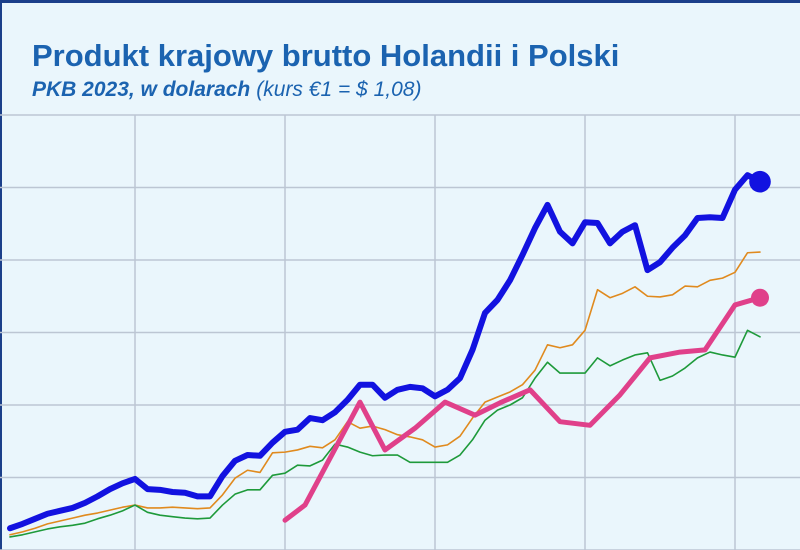 This screenshot has width=800, height=550. I want to click on subtitle-note: (kurs €1 = $ 1,08), so click(338, 89).